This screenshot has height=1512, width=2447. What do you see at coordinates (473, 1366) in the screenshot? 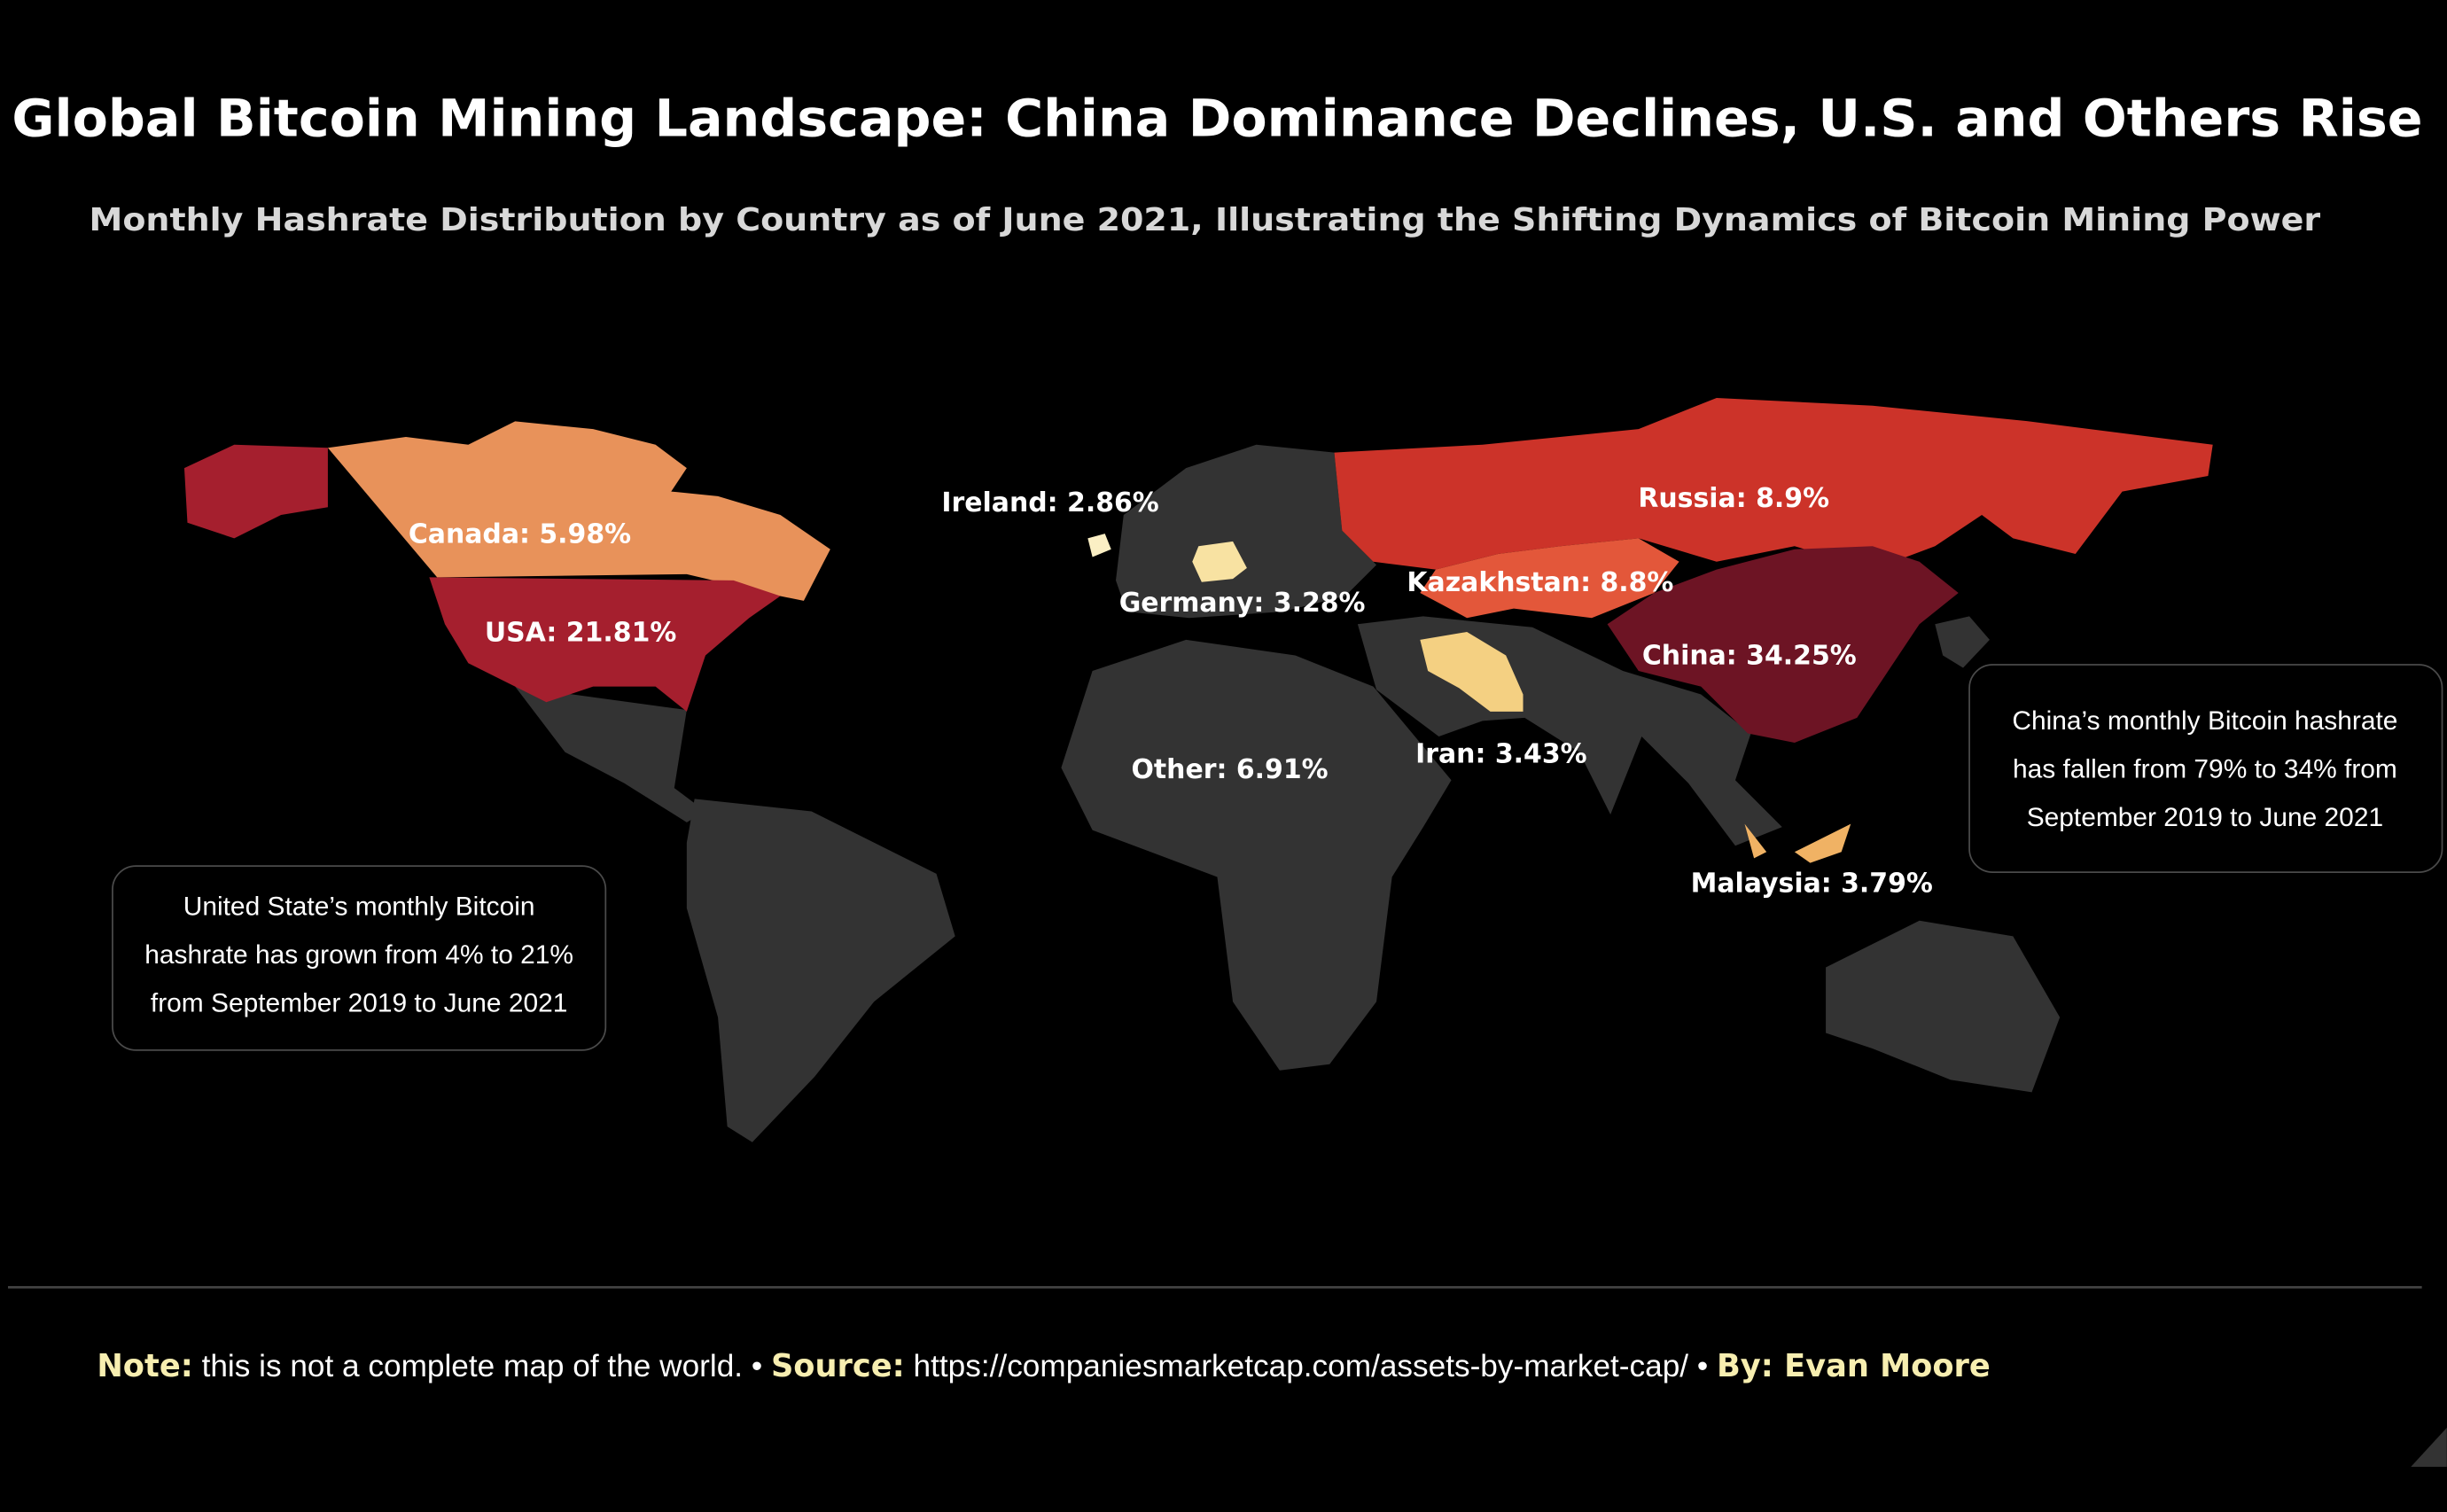
I see `note: this is not a complete map of the world.` at bounding box center [473, 1366].